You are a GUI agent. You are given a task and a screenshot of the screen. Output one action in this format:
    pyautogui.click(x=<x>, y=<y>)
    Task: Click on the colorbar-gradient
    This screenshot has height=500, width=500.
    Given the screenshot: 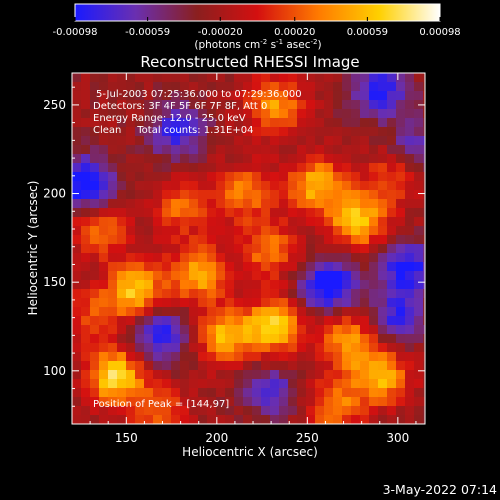 What is the action you would take?
    pyautogui.click(x=257, y=12)
    